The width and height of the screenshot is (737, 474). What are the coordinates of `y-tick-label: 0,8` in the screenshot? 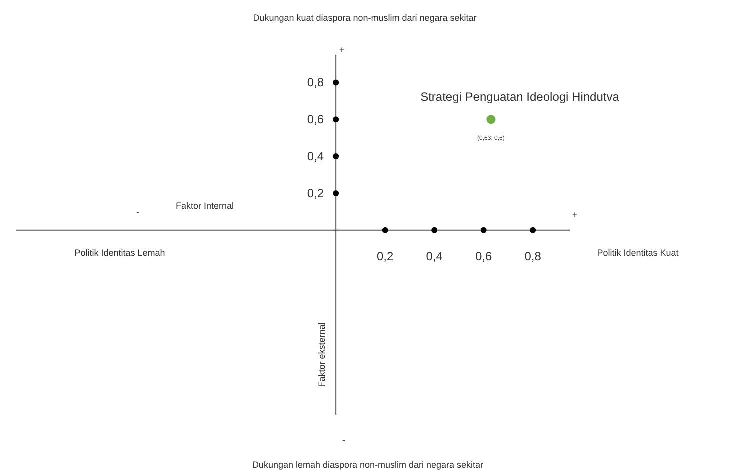 It's located at (315, 83).